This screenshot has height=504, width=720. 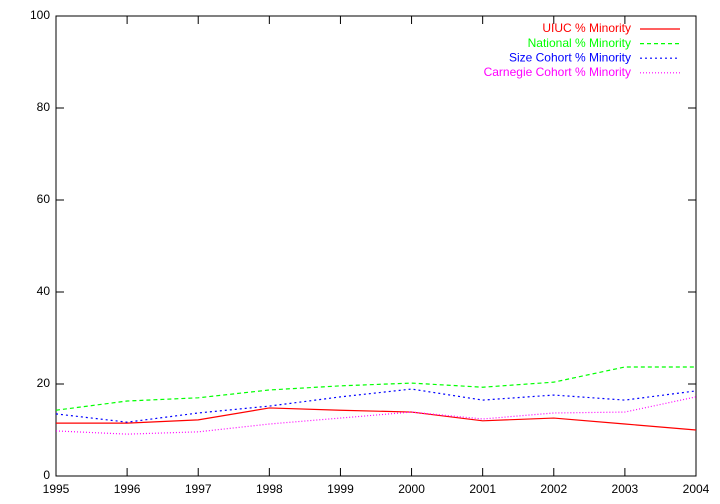 I want to click on legend-label: UIUC % Minority, so click(x=586, y=28).